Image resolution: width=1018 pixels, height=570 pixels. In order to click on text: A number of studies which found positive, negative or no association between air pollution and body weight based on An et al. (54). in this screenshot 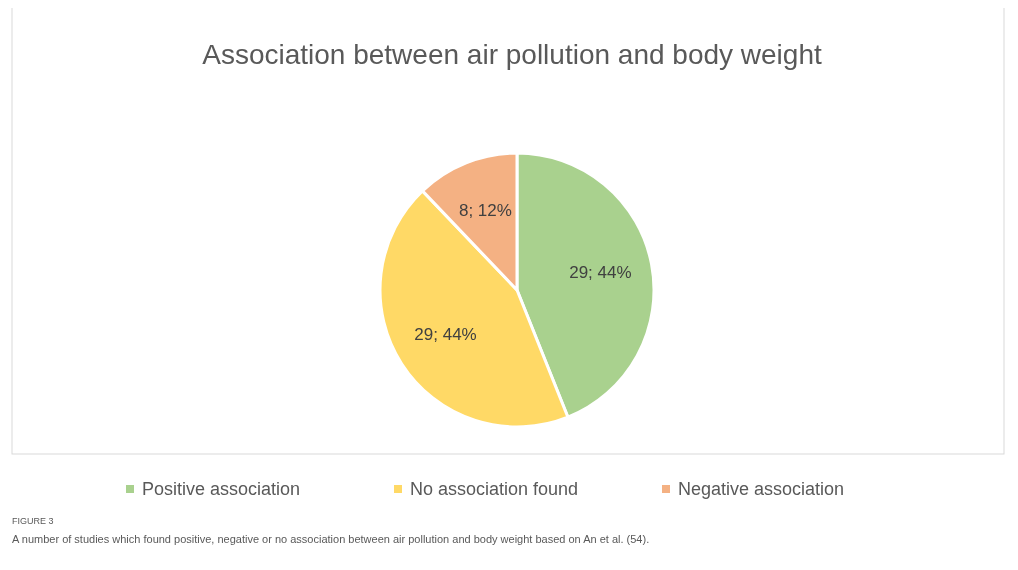, I will do `click(331, 539)`.